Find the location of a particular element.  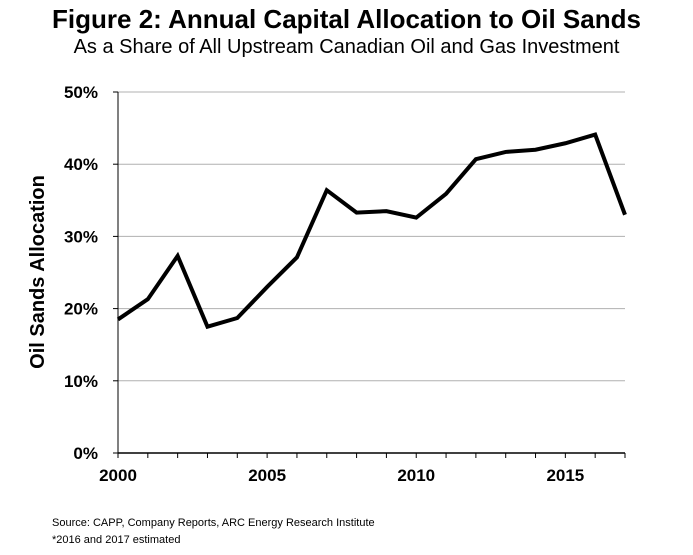

x-tick-label: 2005 is located at coordinates (267, 475).